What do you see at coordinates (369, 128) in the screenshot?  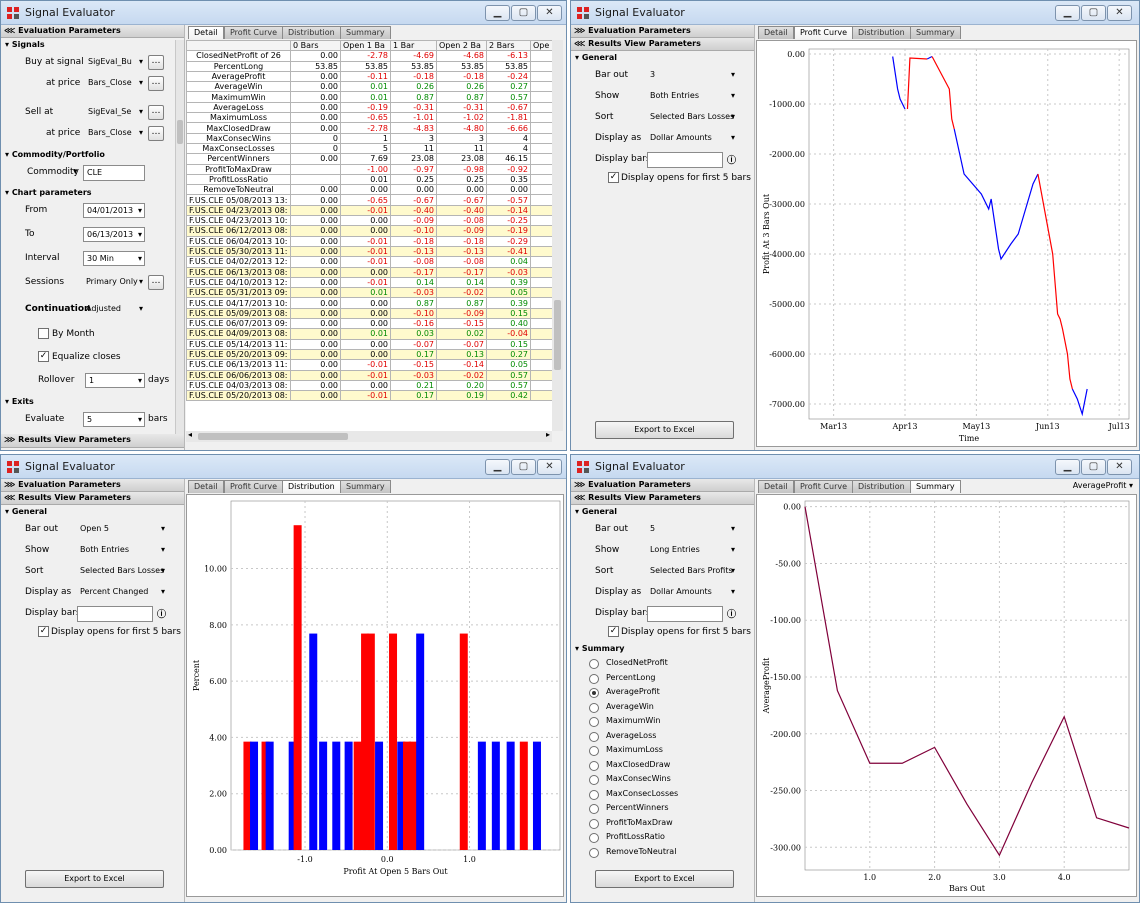 I see `table-row: MaxClosedDraw 0.00 -2.78 -4.83 -4.80 -6.66` at bounding box center [369, 128].